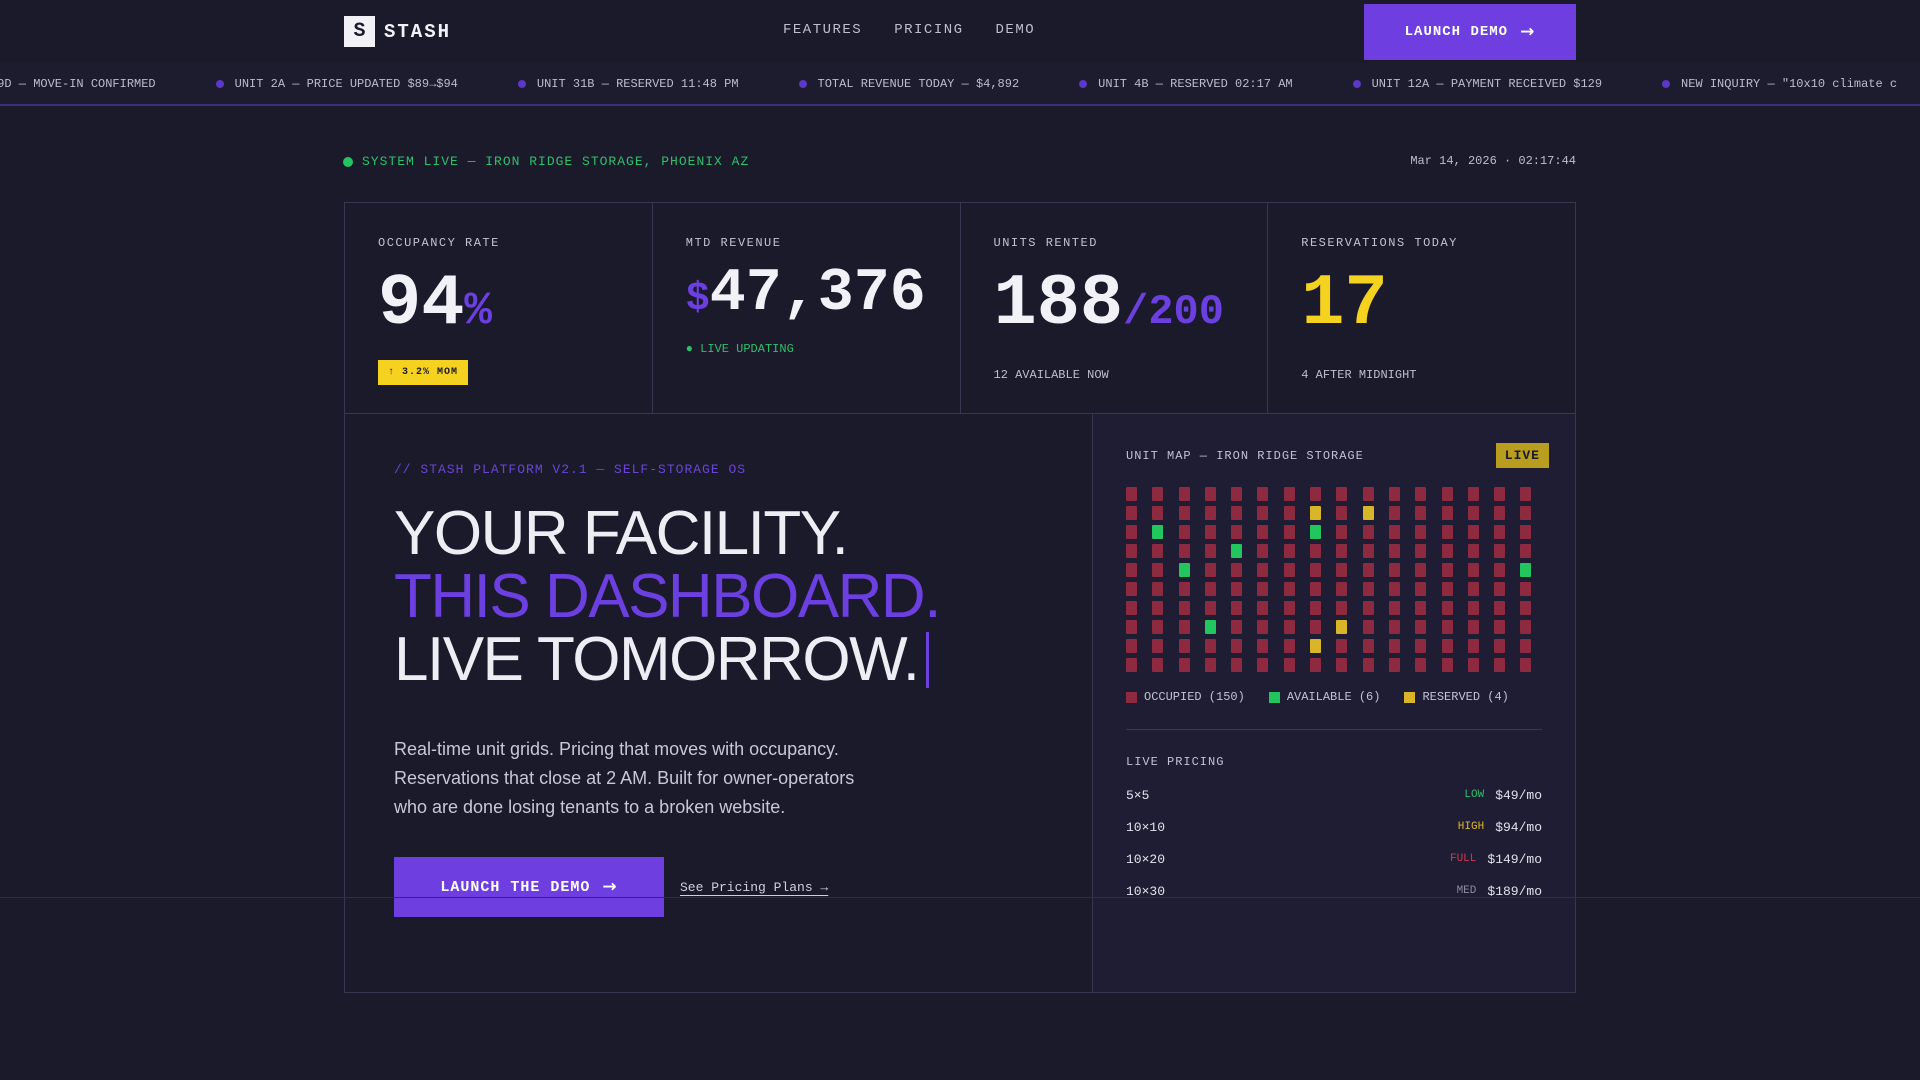  What do you see at coordinates (529, 887) in the screenshot?
I see `launch-the-demo-button: LAUNCH THE DEMO →` at bounding box center [529, 887].